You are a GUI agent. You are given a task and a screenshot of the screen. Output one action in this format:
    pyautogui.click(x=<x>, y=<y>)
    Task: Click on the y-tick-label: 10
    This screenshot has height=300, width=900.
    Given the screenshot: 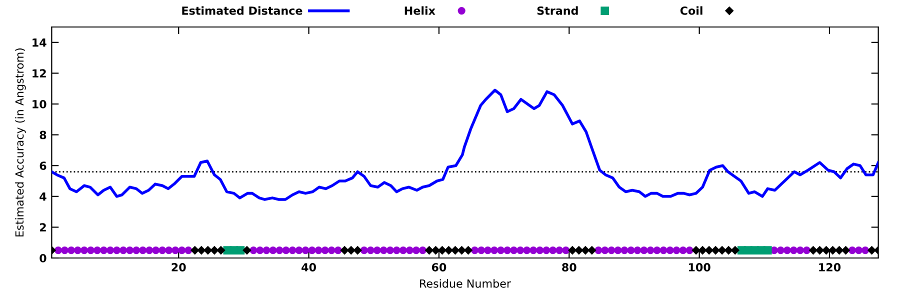 What is the action you would take?
    pyautogui.click(x=39, y=104)
    